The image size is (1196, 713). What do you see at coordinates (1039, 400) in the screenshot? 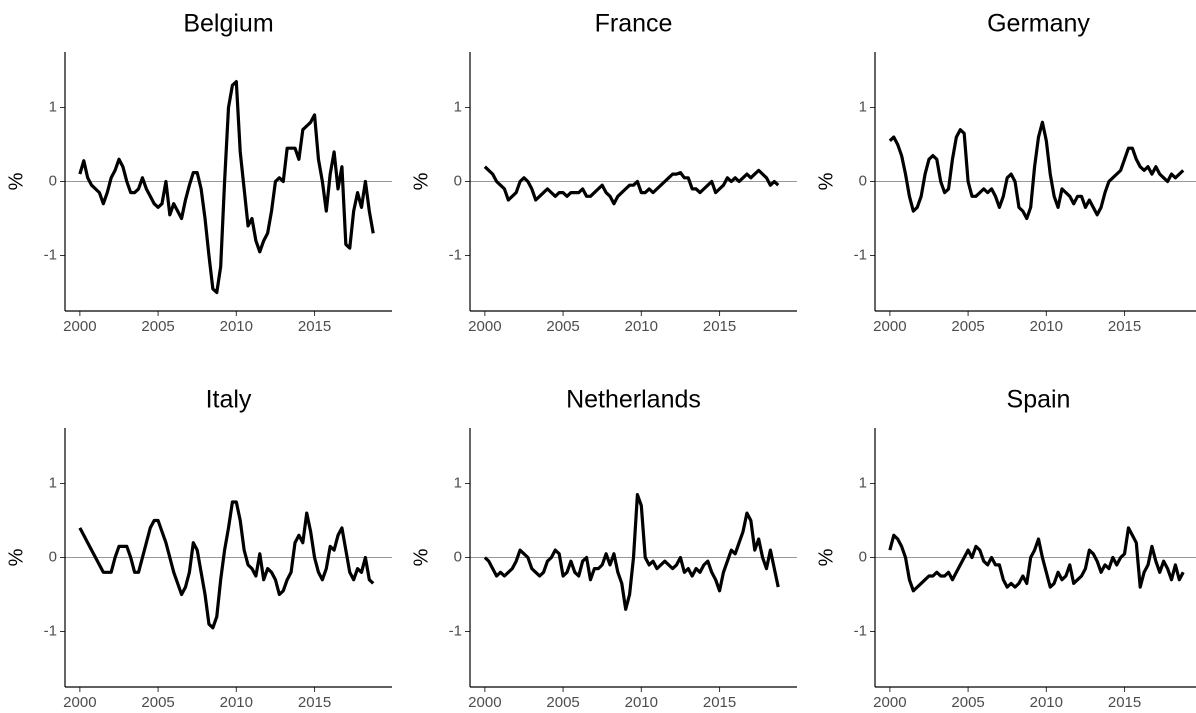
I see `panel-title: Spain` at bounding box center [1039, 400].